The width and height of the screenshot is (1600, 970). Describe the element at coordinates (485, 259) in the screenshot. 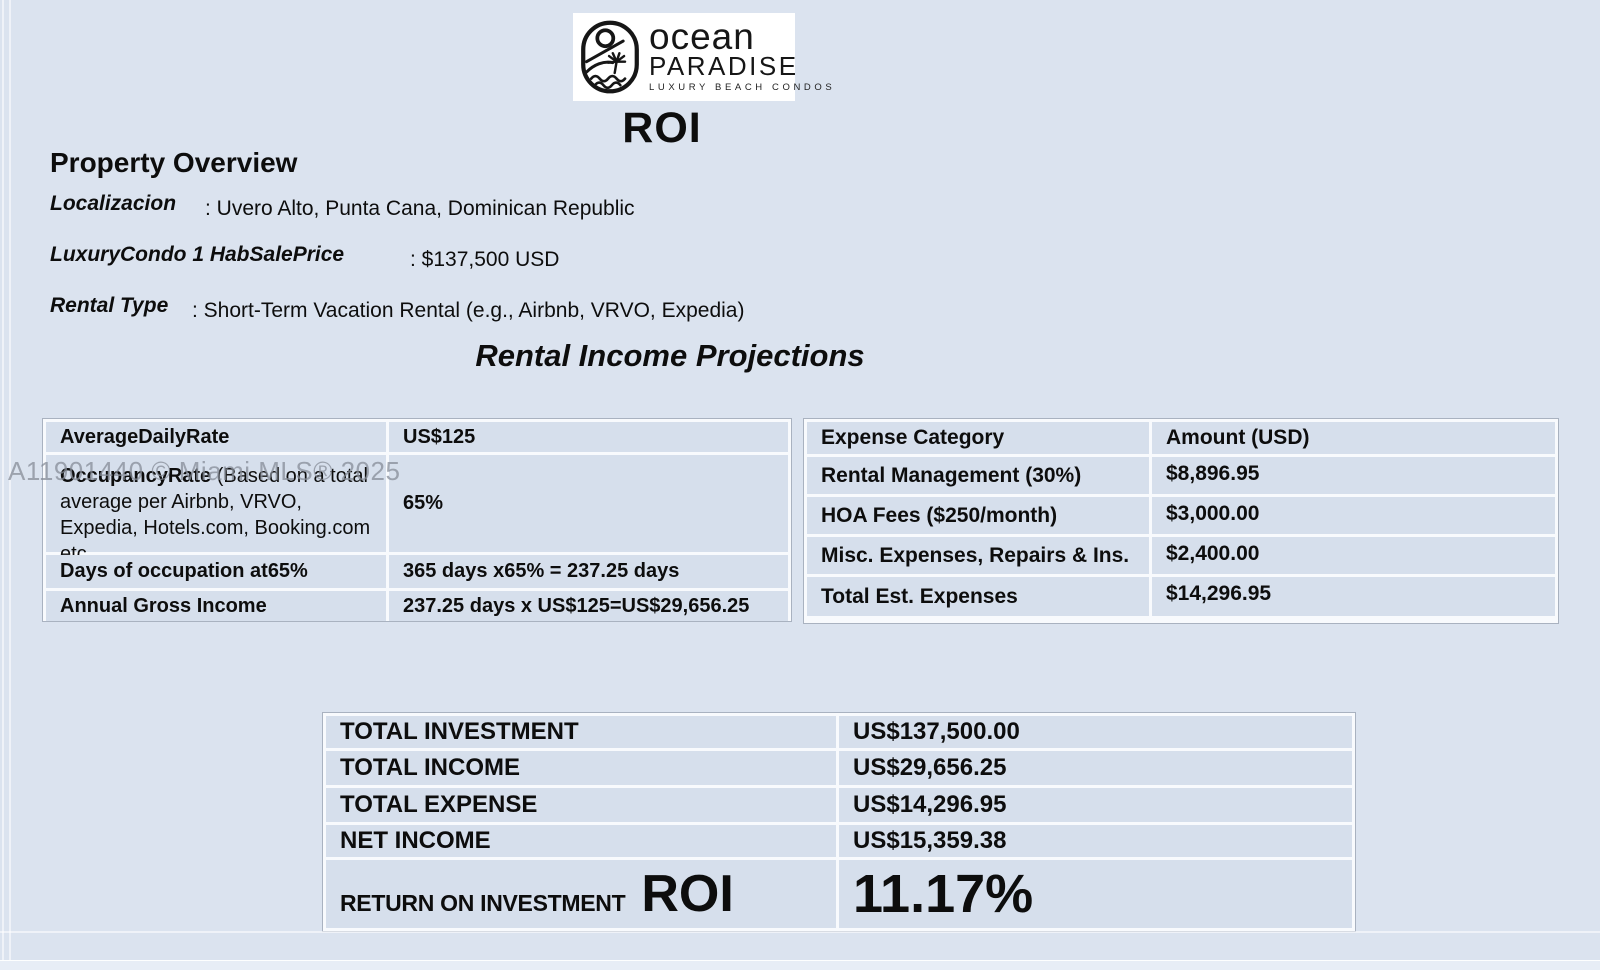

I see `overview-value-price: : $137,500 USD` at that location.